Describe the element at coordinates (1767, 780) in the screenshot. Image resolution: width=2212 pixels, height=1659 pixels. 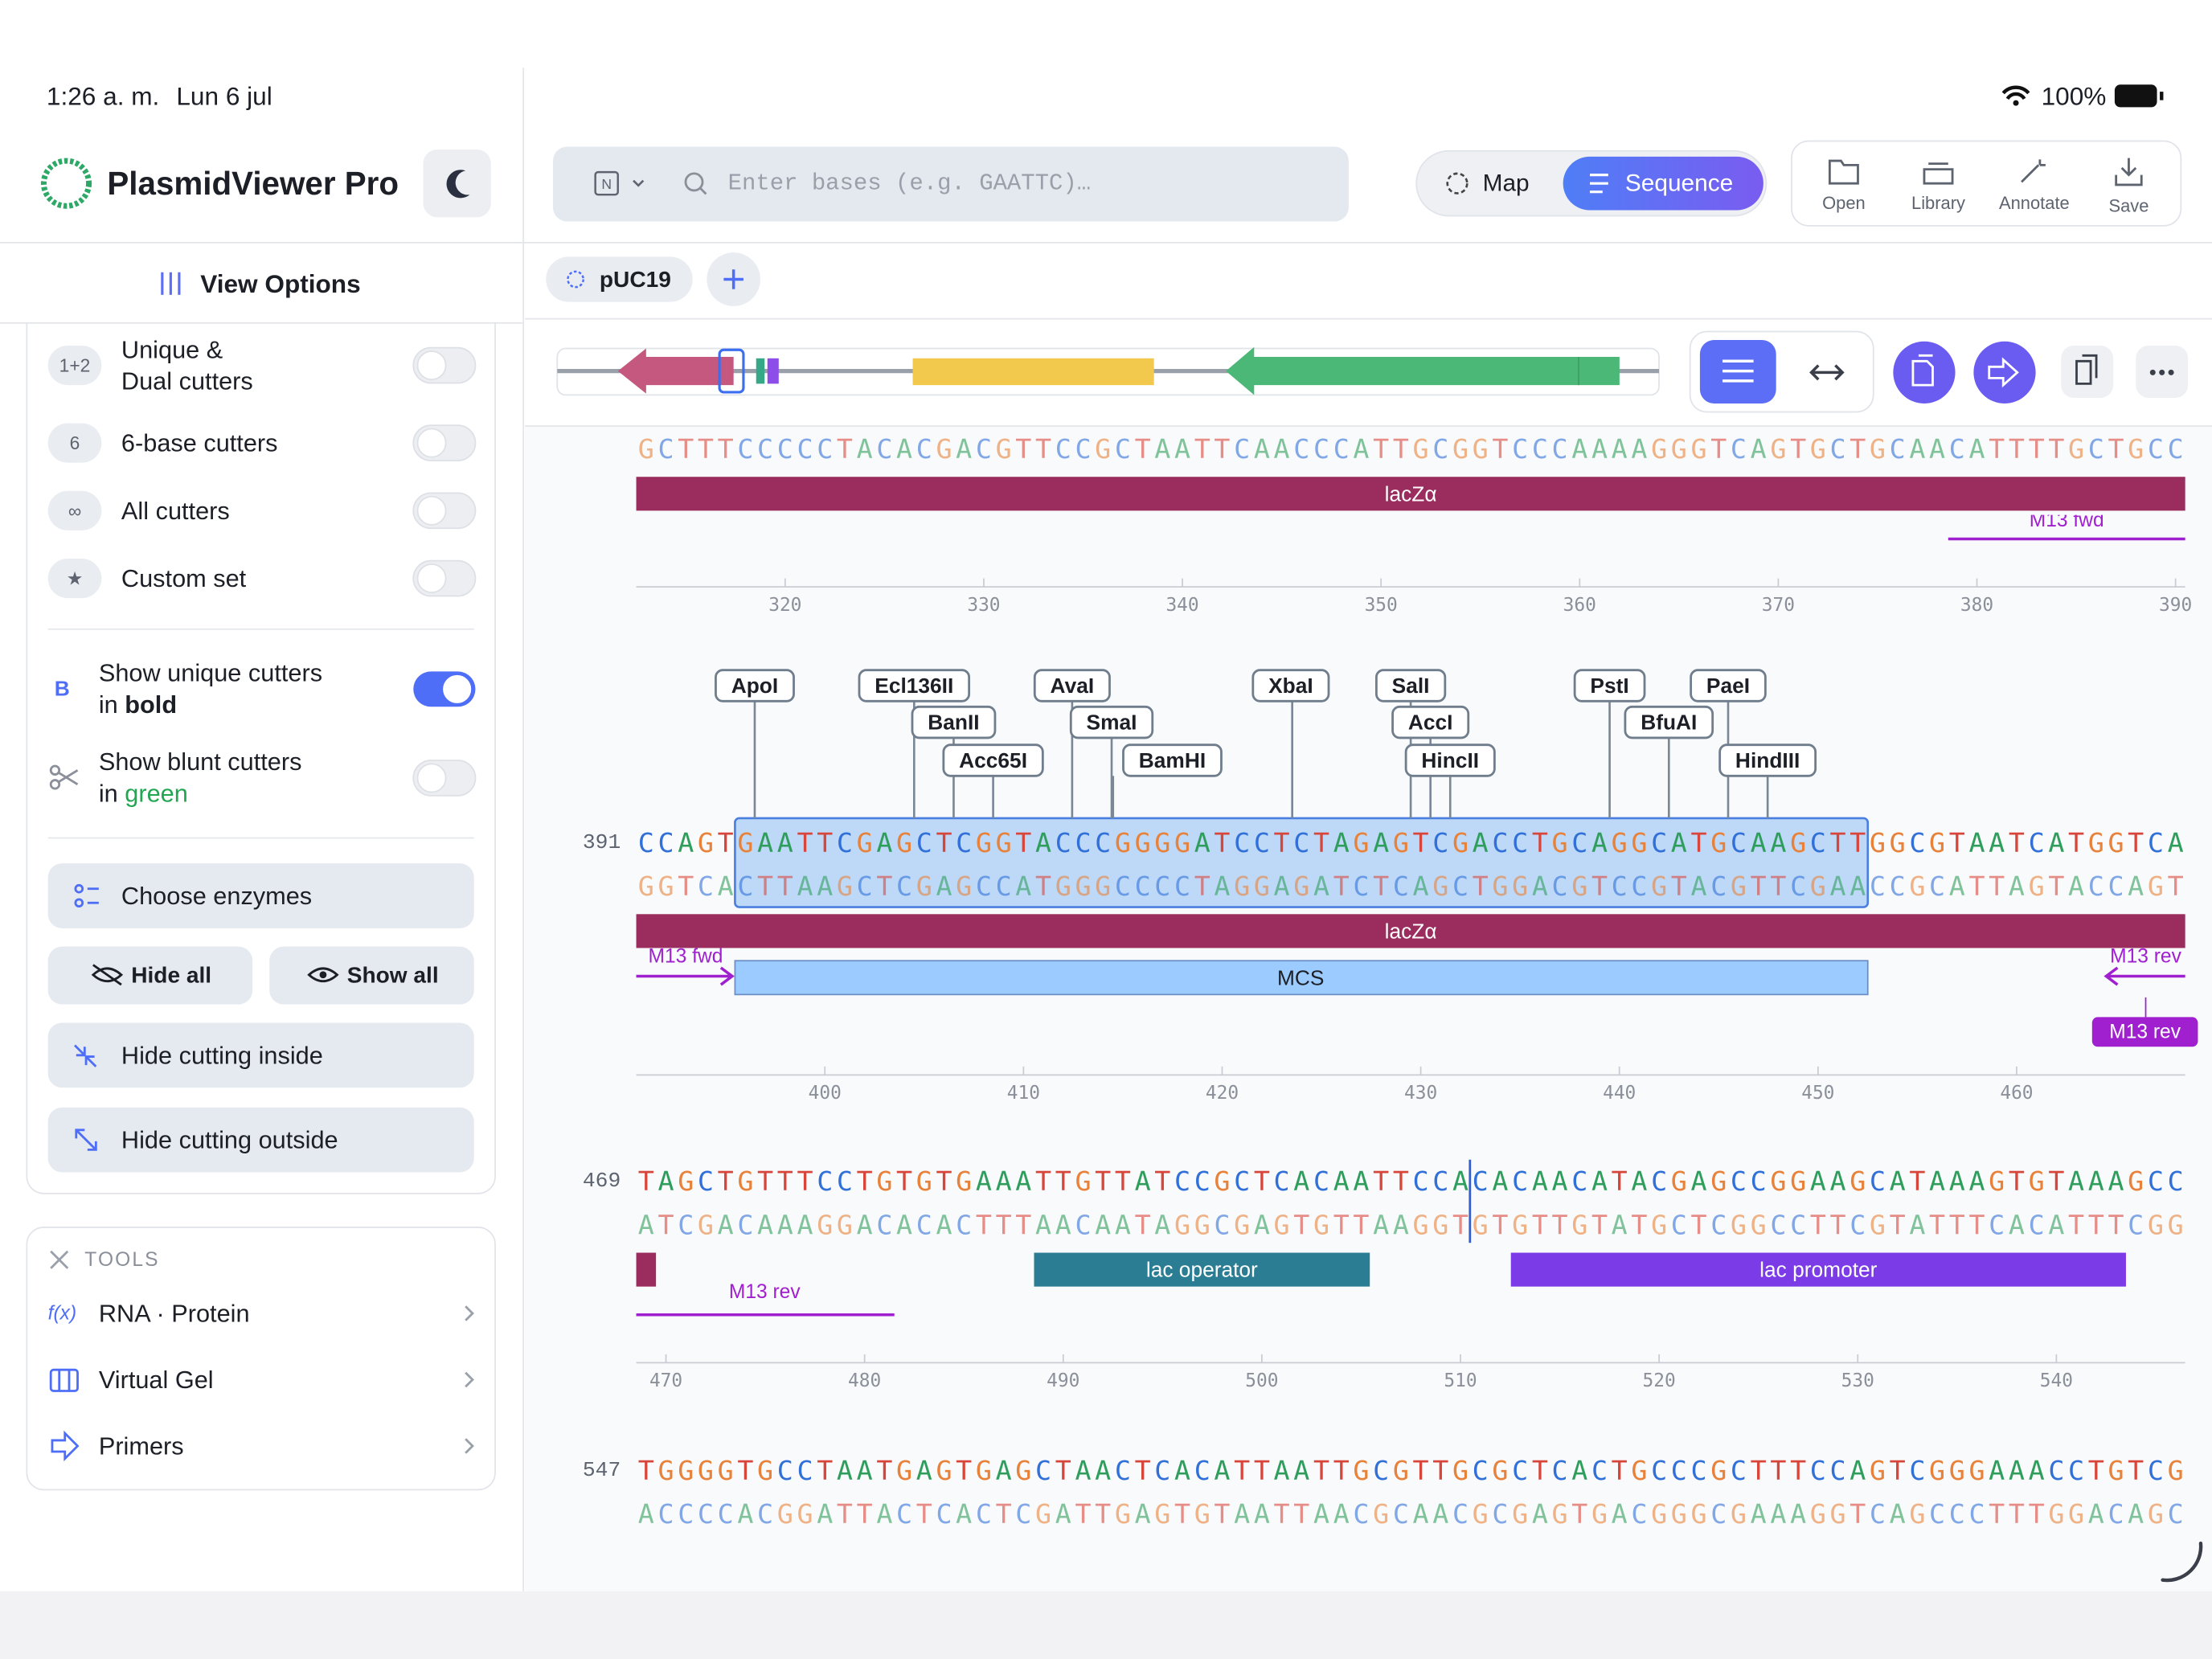
I see `enzyme-site: HindIII` at that location.